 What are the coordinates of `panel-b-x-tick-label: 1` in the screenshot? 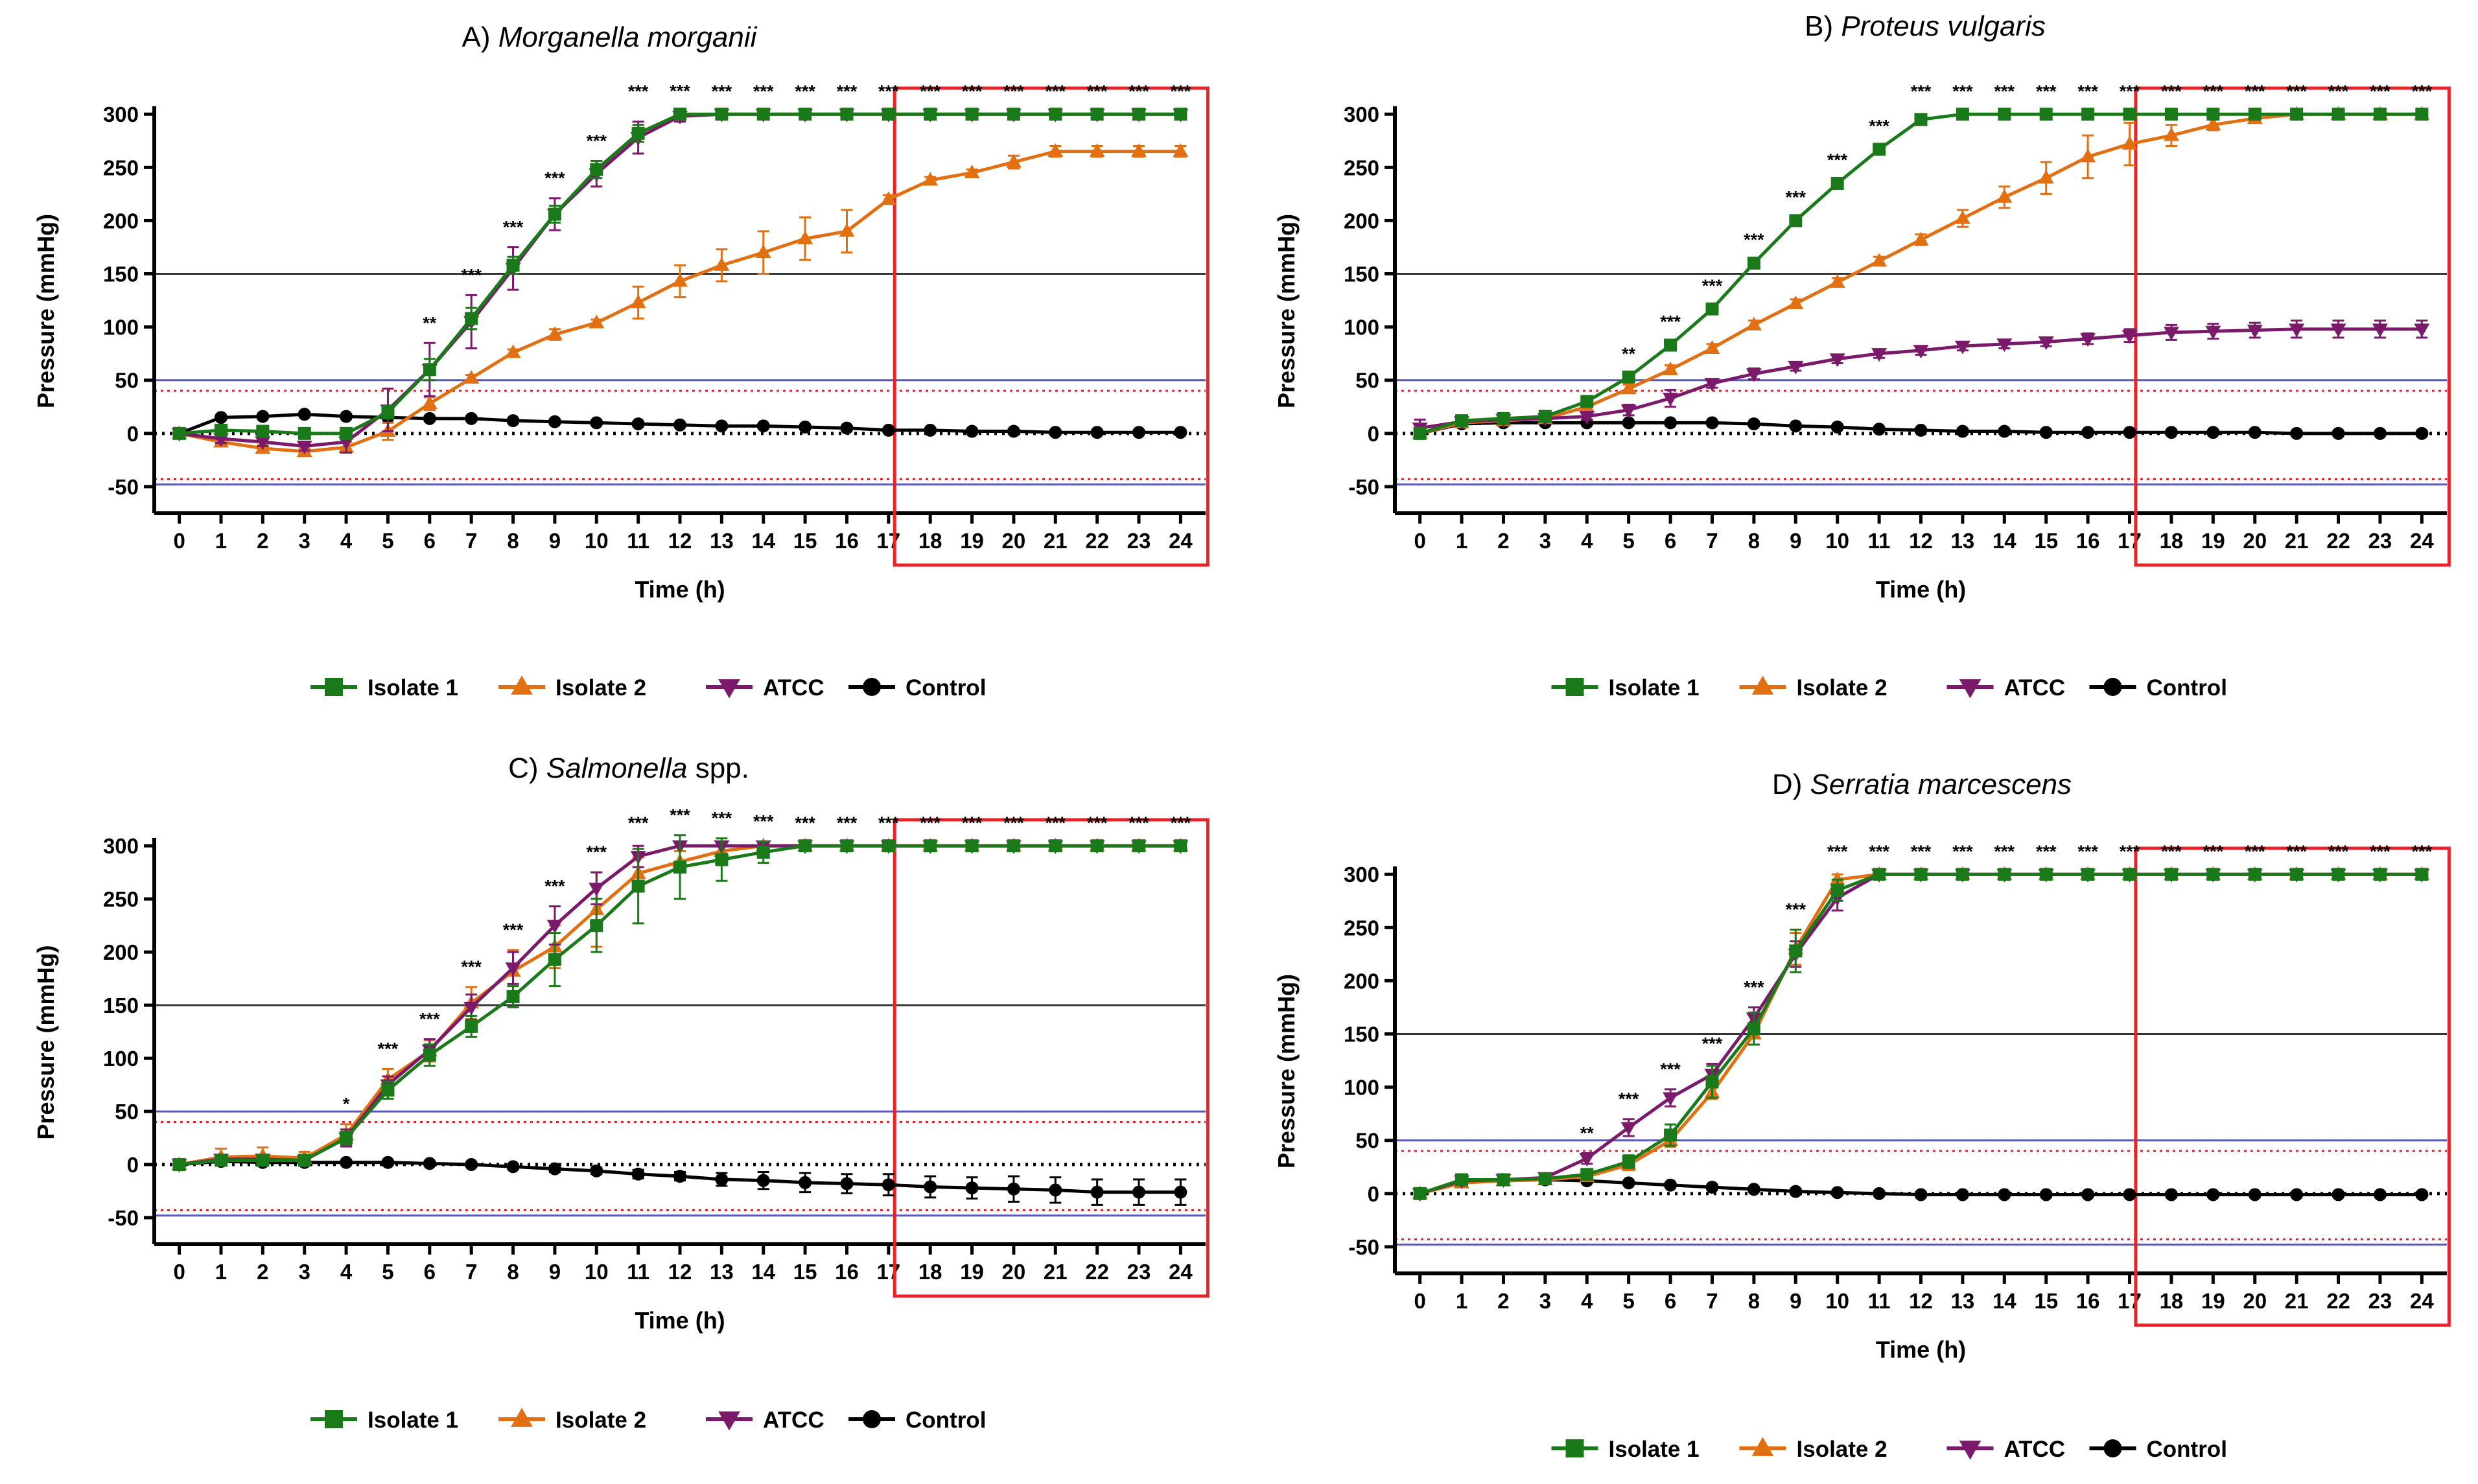 It's located at (1461, 541).